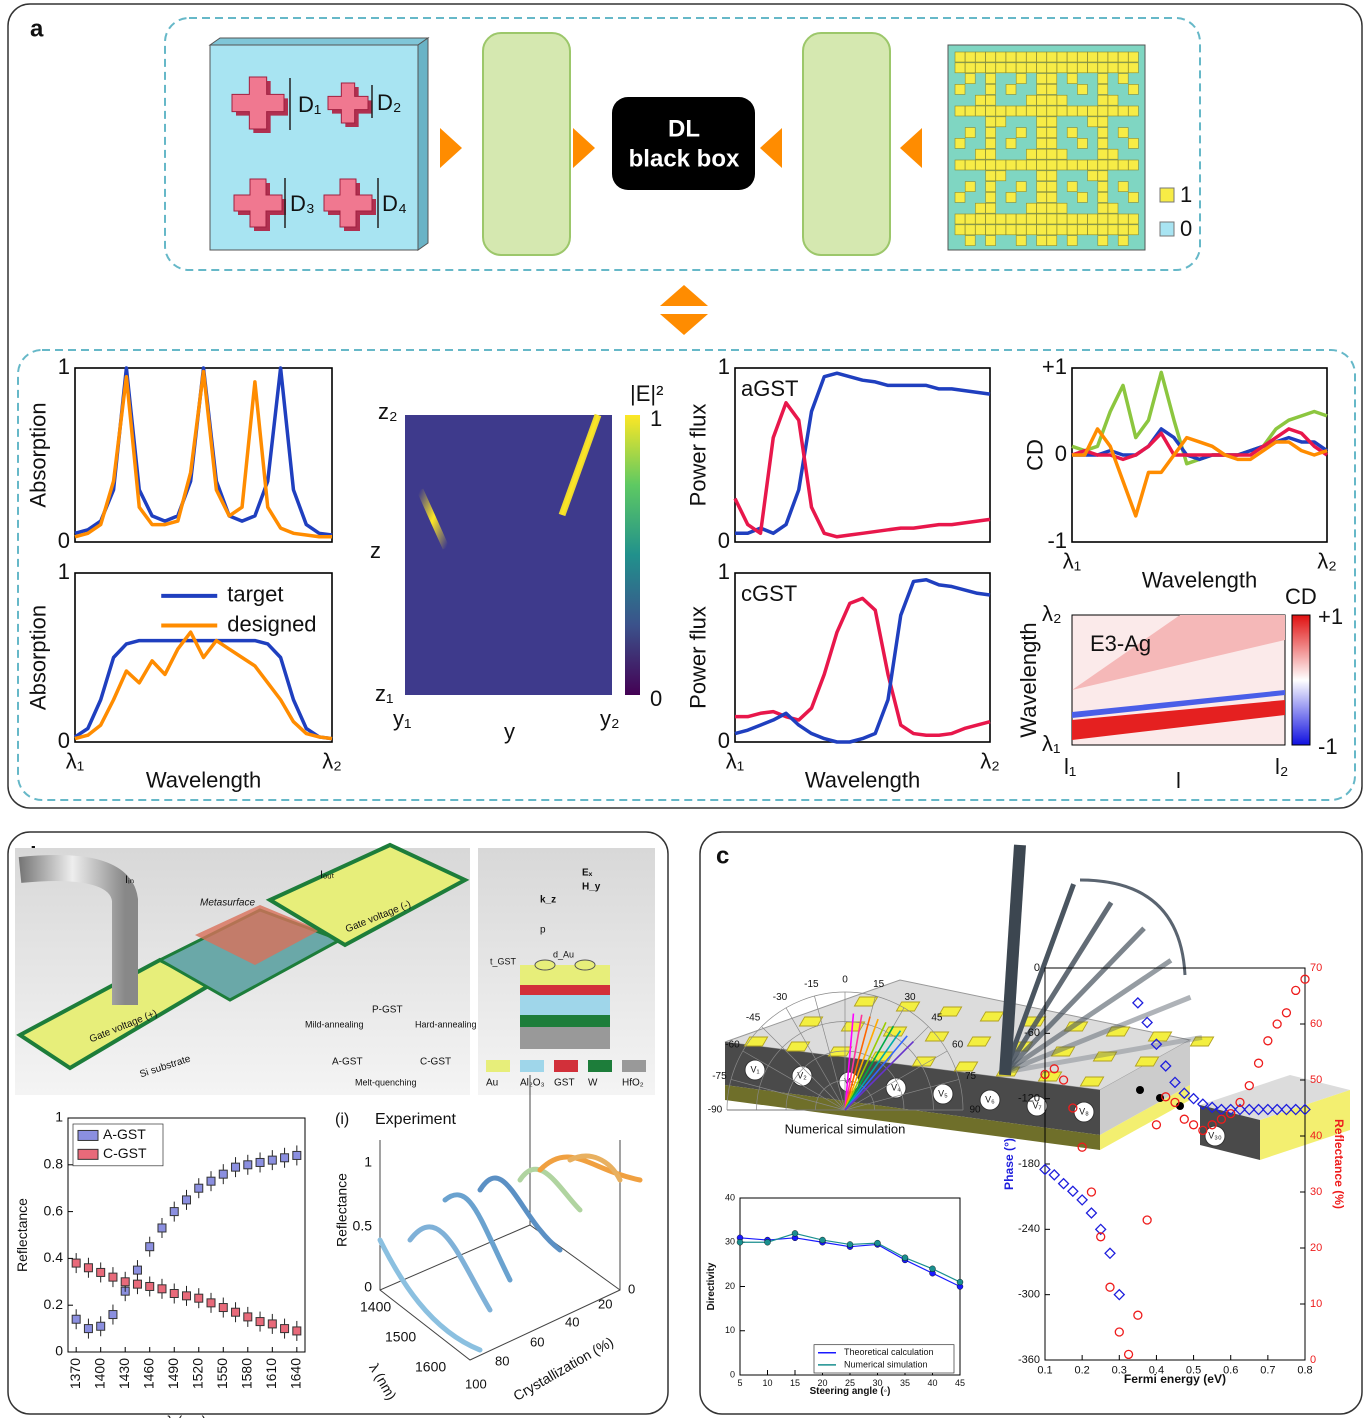 The height and width of the screenshot is (1418, 1370). Describe the element at coordinates (197, 1373) in the screenshot. I see `x-tick-label: 1520` at that location.